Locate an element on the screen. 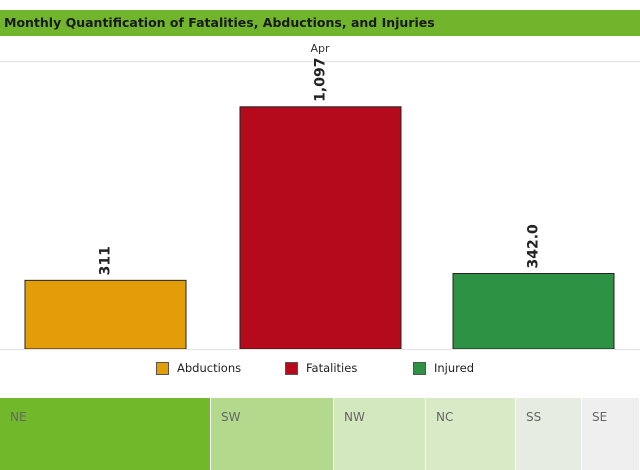 The height and width of the screenshot is (470, 640). legend-item-abductions: Abductions is located at coordinates (198, 368).